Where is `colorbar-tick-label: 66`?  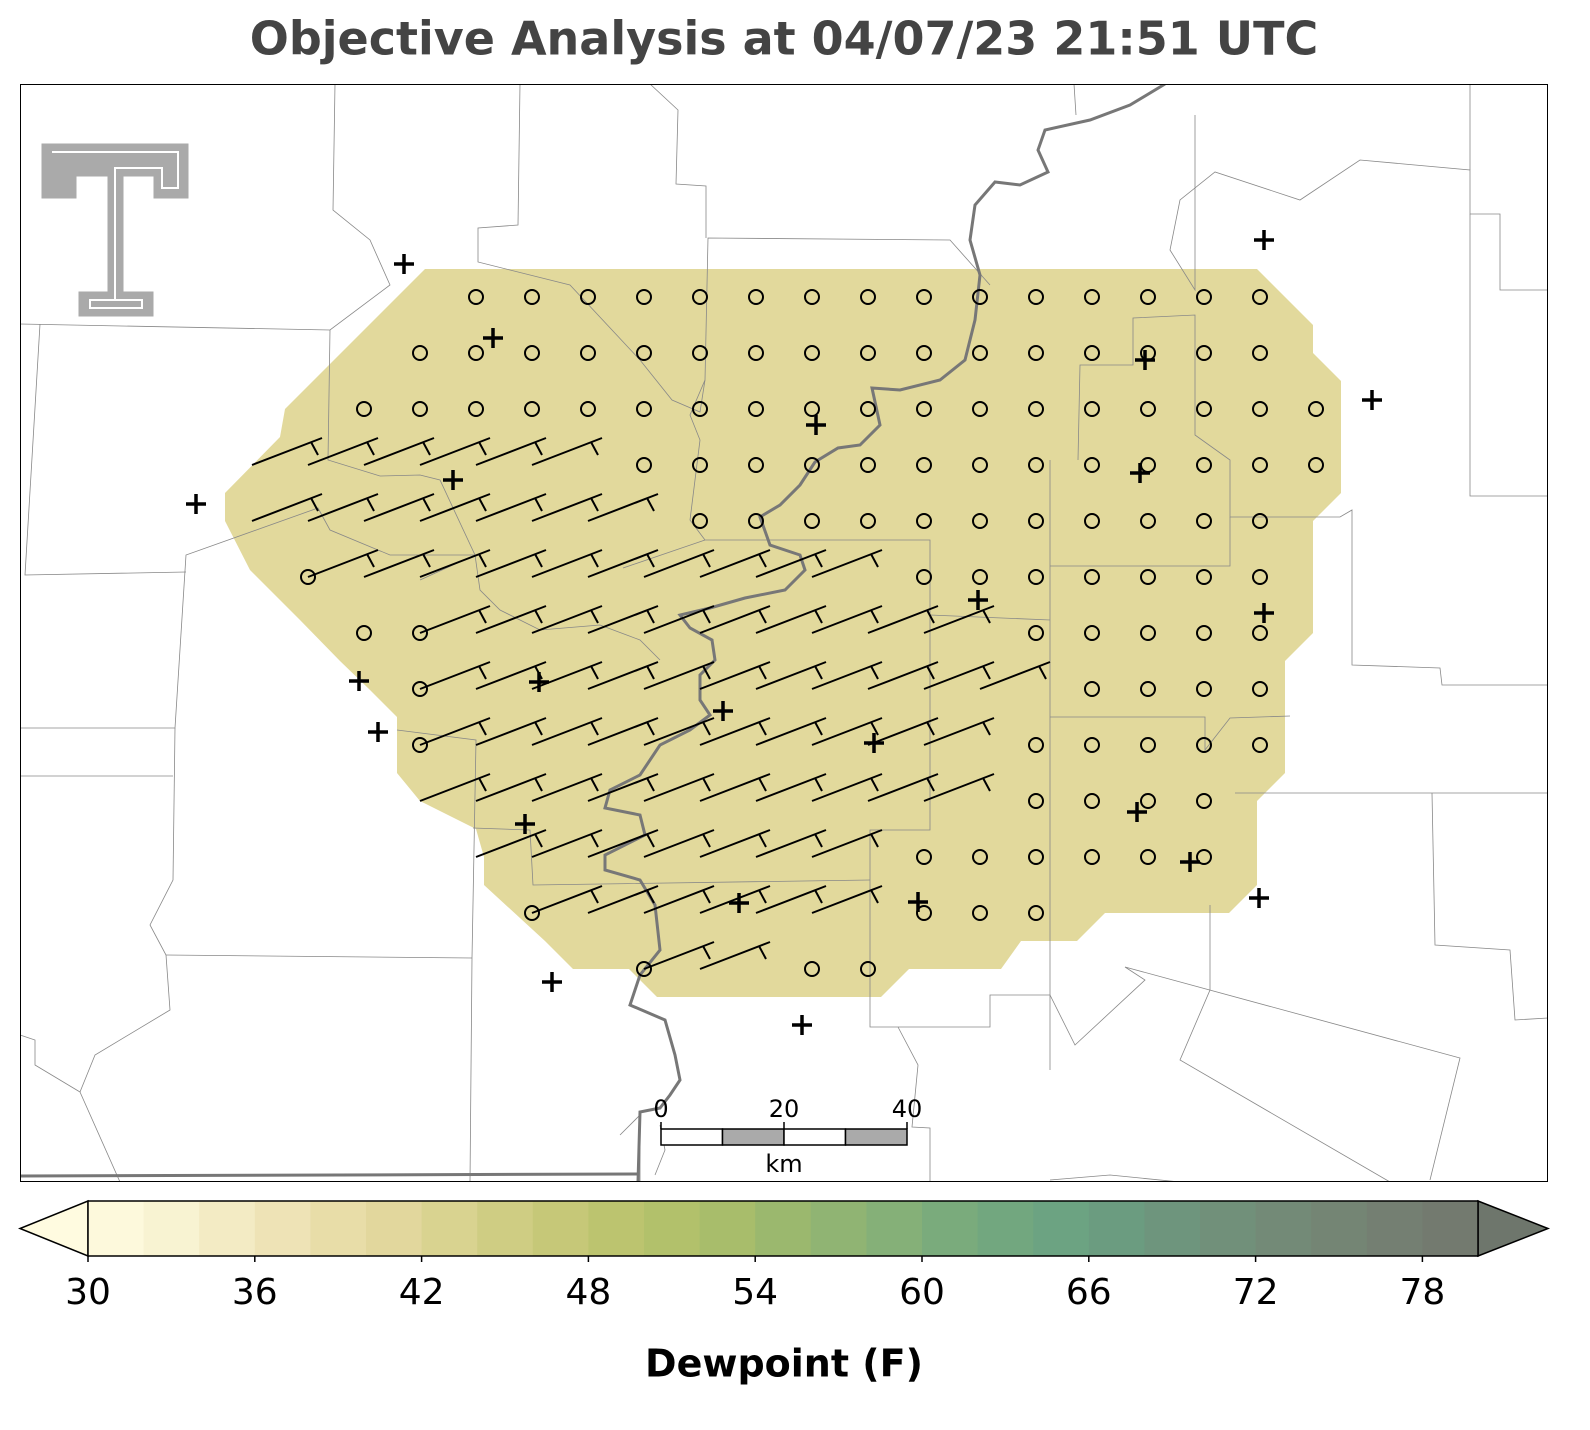
colorbar-tick-label: 66 is located at coordinates (1089, 1292).